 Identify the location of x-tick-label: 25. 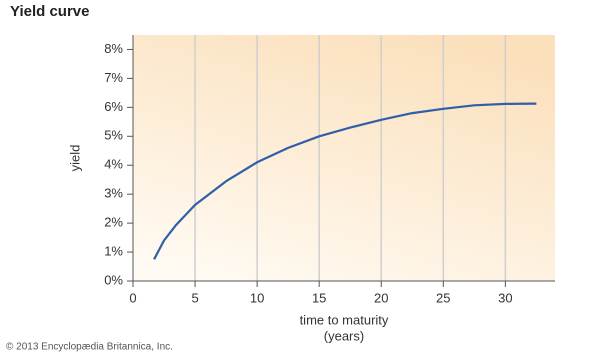
(443, 297).